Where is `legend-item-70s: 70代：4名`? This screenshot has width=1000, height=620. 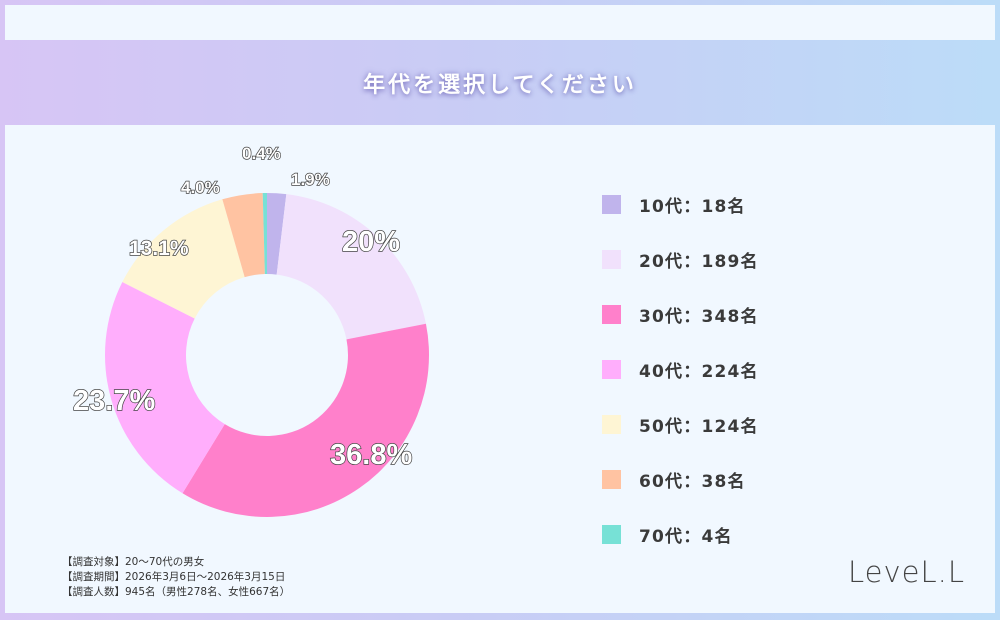 legend-item-70s: 70代：4名 is located at coordinates (680, 534).